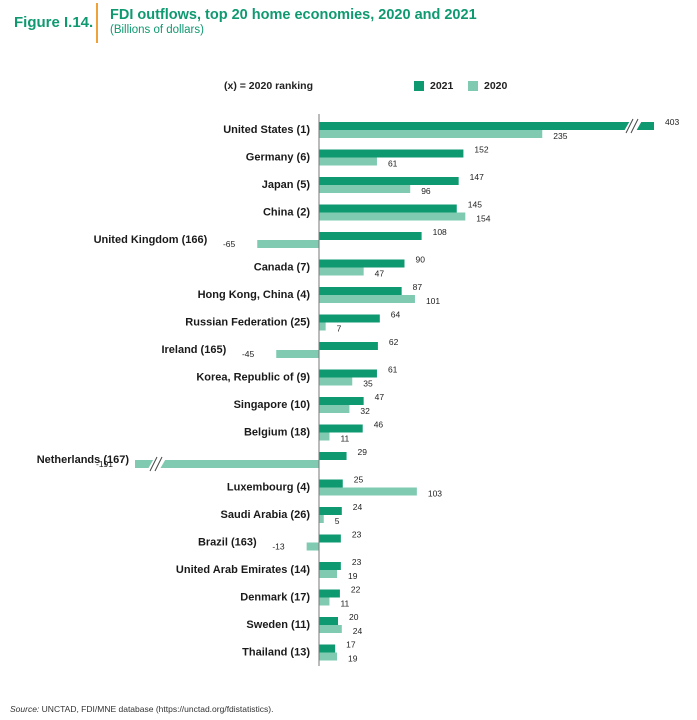 Image resolution: width=697 pixels, height=720 pixels. I want to click on category-label-japan-5: Japan (5), so click(286, 185).